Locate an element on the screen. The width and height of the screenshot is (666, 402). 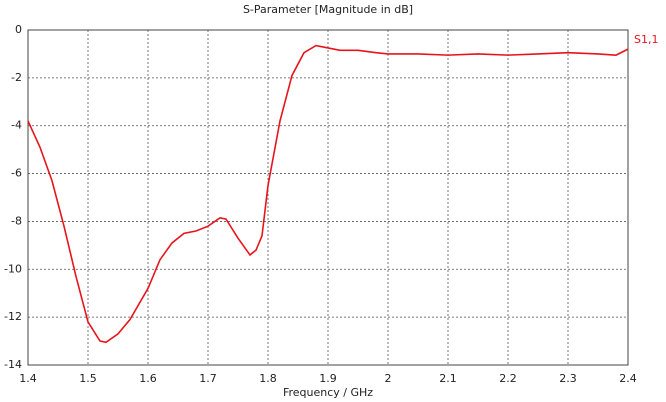
x-tick-label: 1.6 is located at coordinates (148, 378).